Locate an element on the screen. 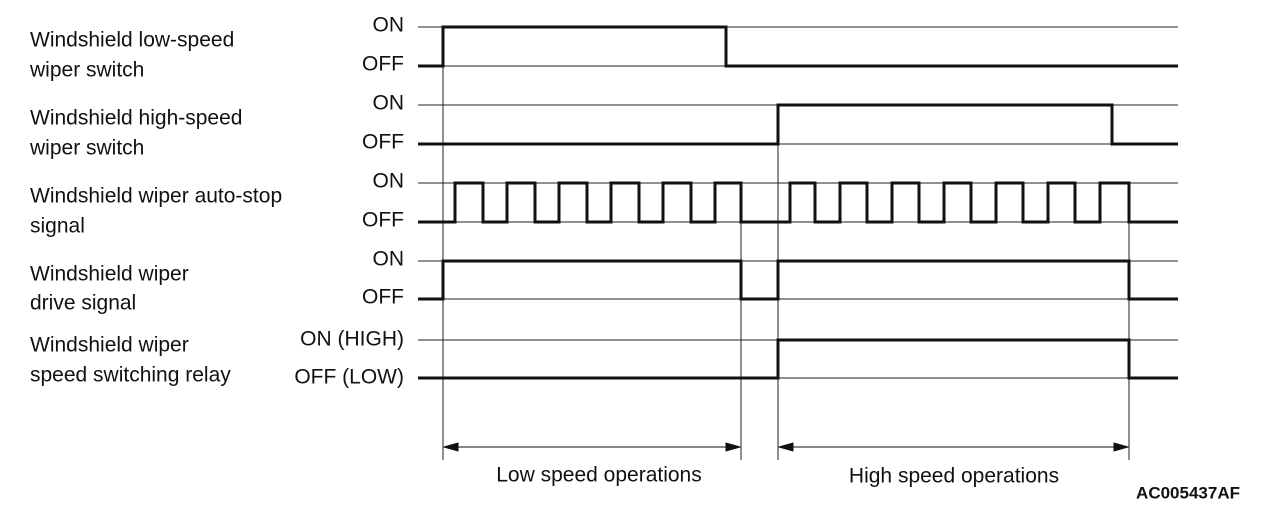 Image resolution: width=1264 pixels, height=520 pixels. signal-label: Windshield wiper auto-stop is located at coordinates (156, 196).